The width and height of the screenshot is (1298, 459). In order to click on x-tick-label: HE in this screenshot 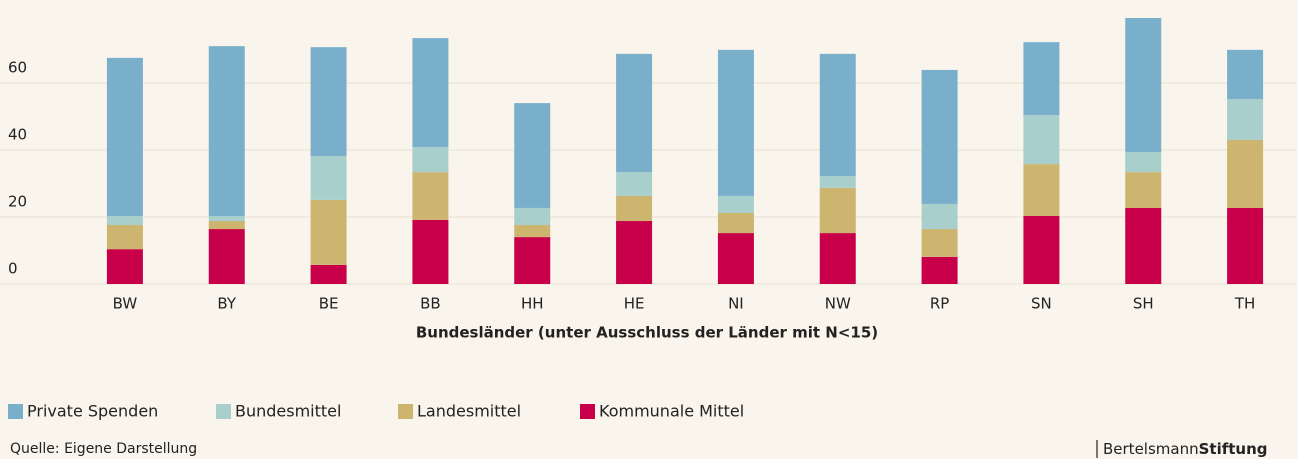, I will do `click(634, 304)`.